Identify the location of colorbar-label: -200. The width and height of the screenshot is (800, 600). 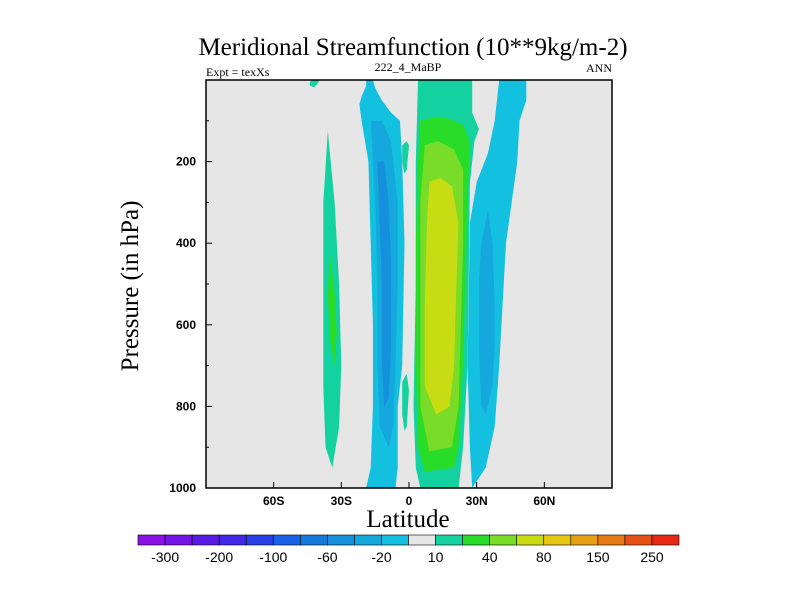
(219, 557).